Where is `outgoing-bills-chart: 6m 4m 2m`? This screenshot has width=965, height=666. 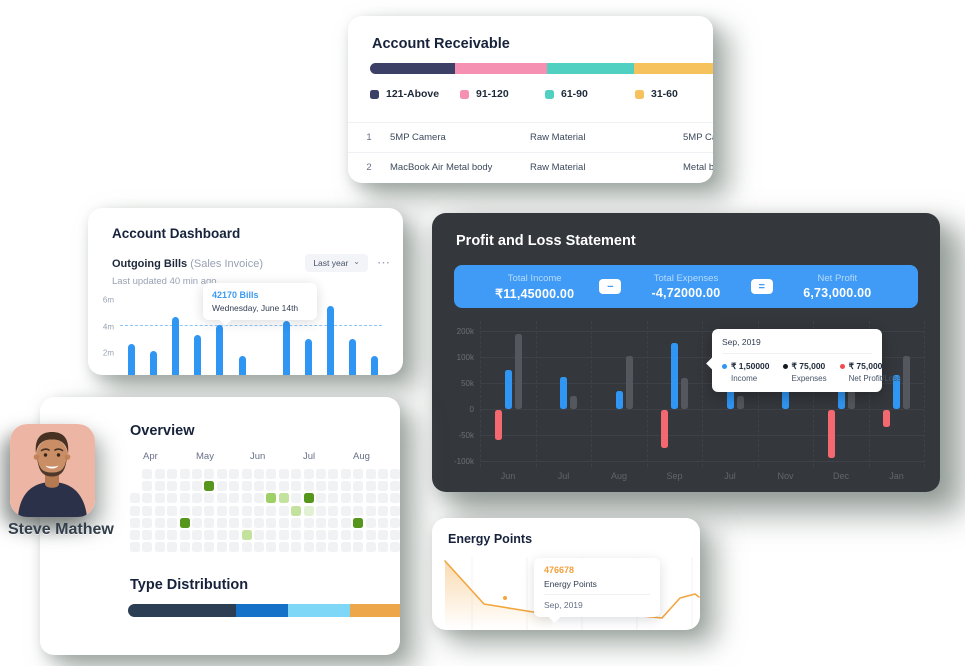
outgoing-bills-chart: 6m 4m 2m is located at coordinates (245, 334).